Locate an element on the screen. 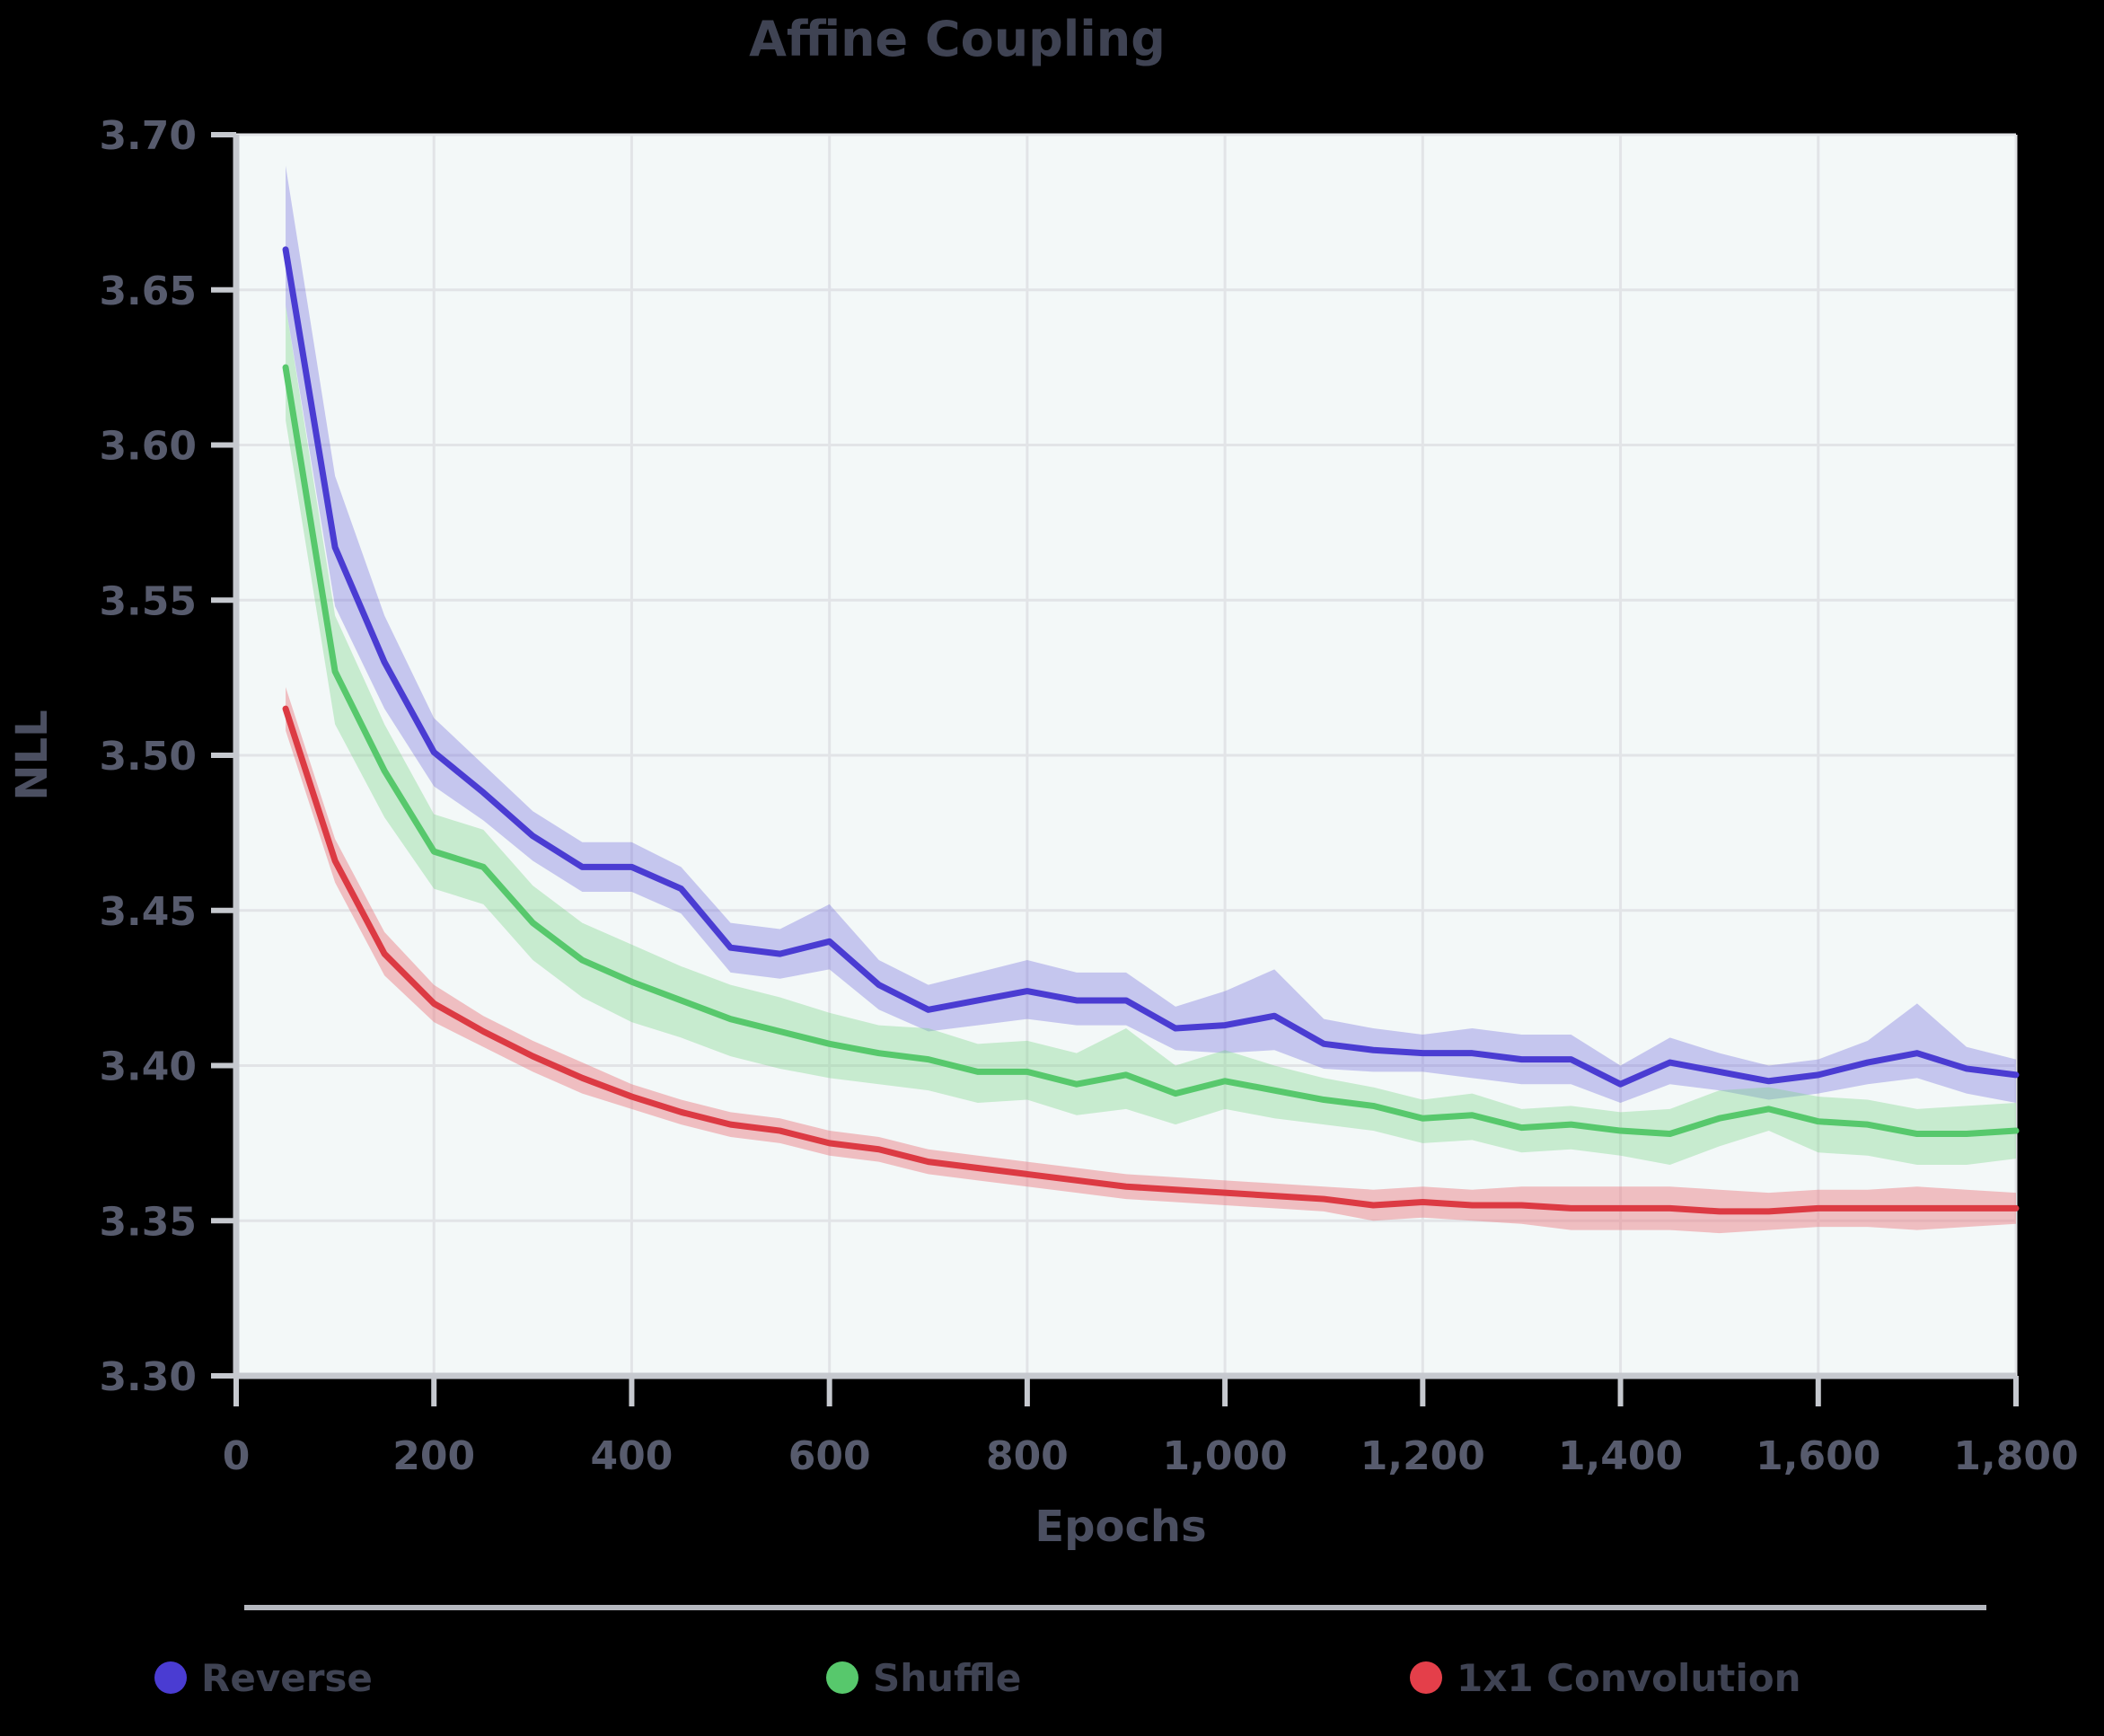  legend-label-shuffle: Shuffle is located at coordinates (947, 1678).